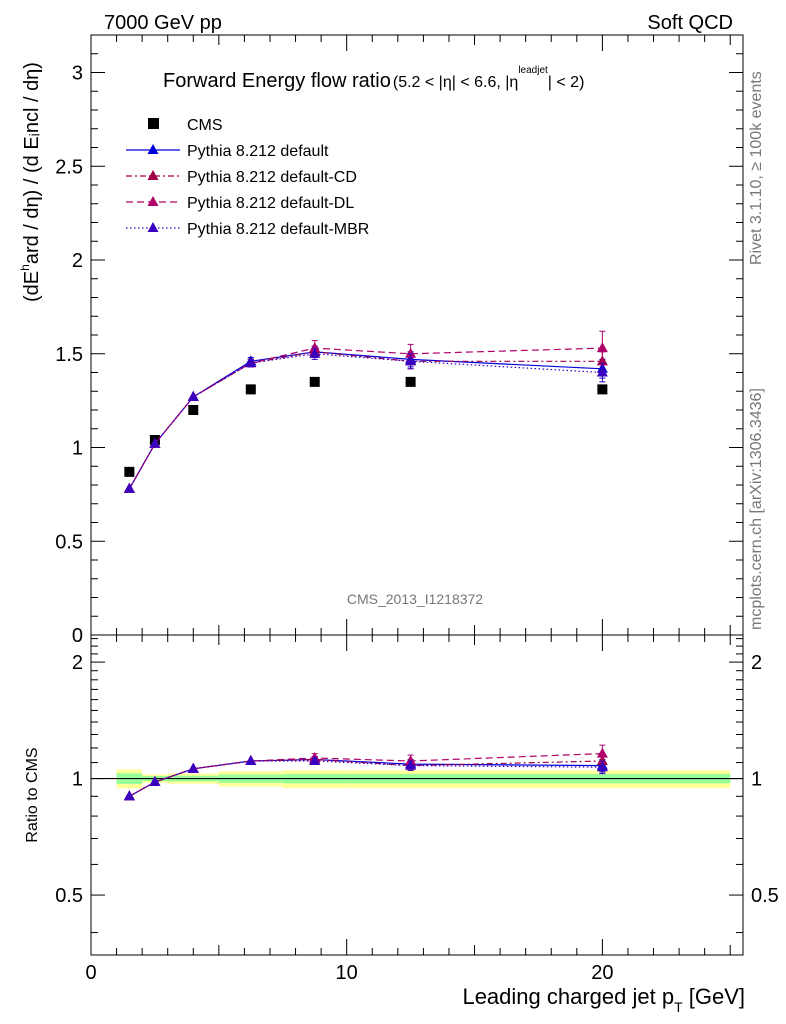  I want to click on x-axis-label-sub: T, so click(678, 1007).